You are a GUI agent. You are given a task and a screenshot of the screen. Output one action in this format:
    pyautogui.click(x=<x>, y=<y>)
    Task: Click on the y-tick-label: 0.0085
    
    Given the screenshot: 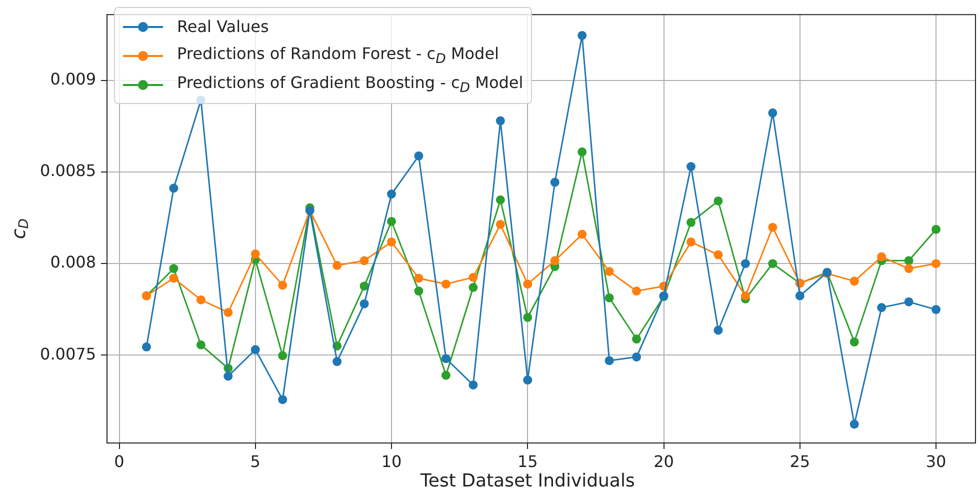 What is the action you would take?
    pyautogui.click(x=68, y=170)
    